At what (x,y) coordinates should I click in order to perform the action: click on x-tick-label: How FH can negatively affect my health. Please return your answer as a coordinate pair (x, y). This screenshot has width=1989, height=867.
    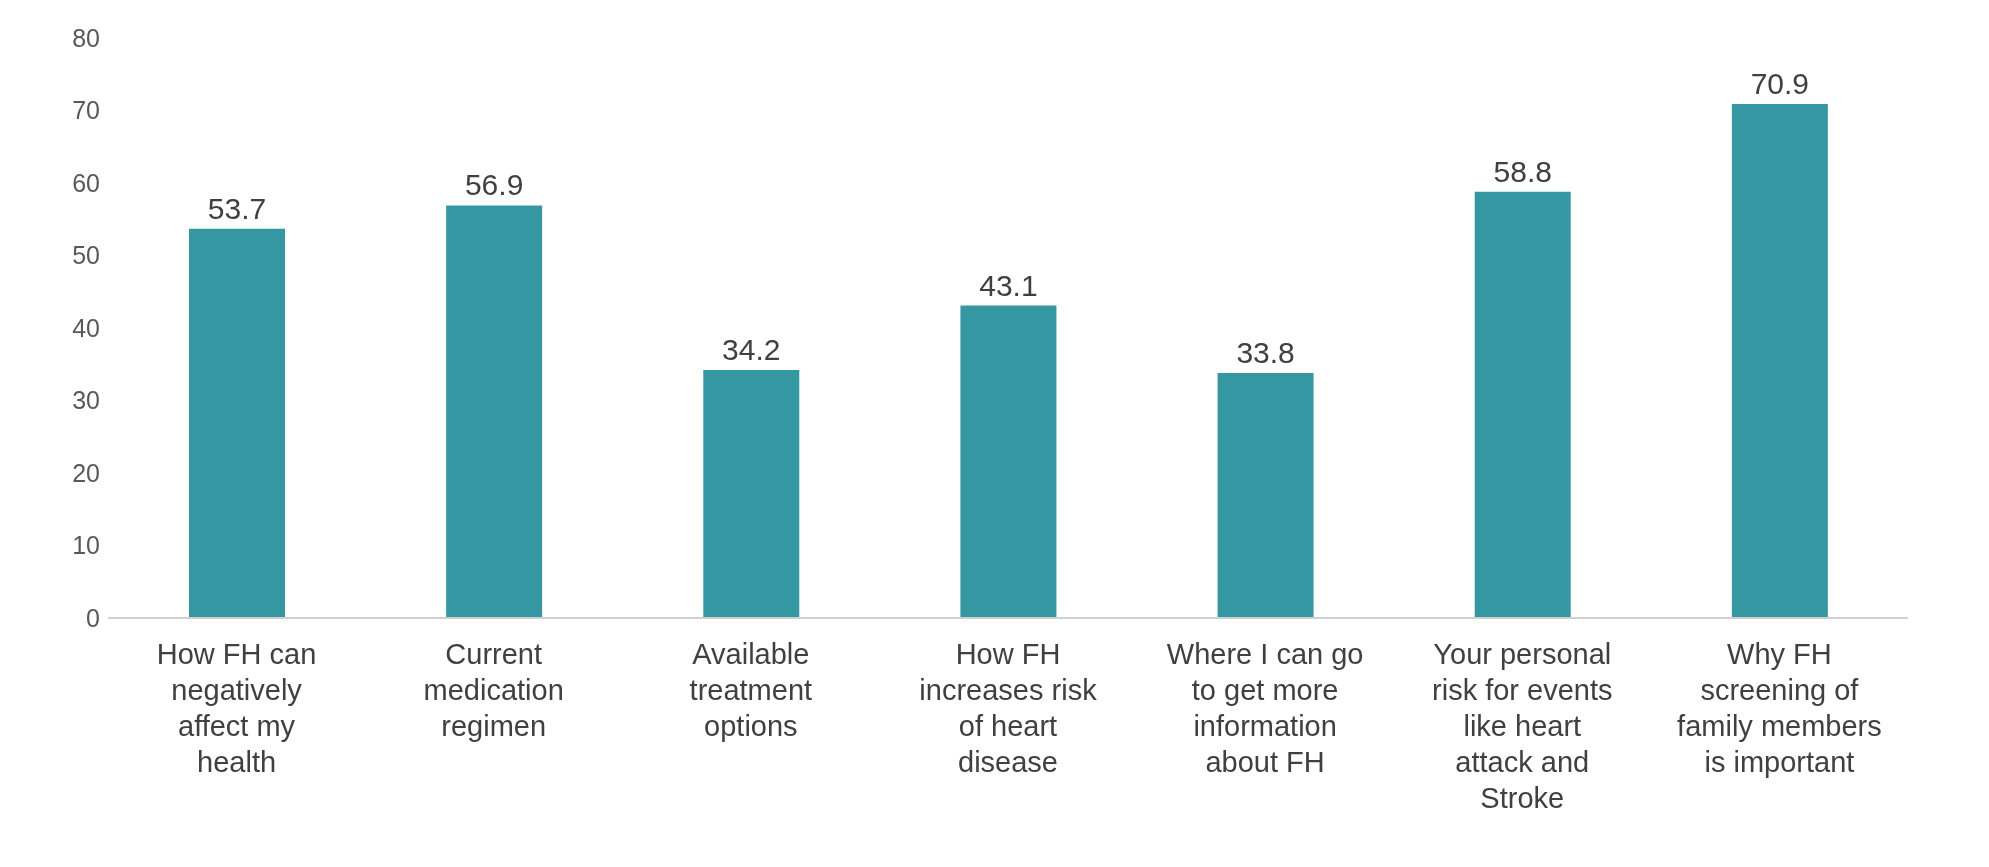
    Looking at the image, I should click on (236, 708).